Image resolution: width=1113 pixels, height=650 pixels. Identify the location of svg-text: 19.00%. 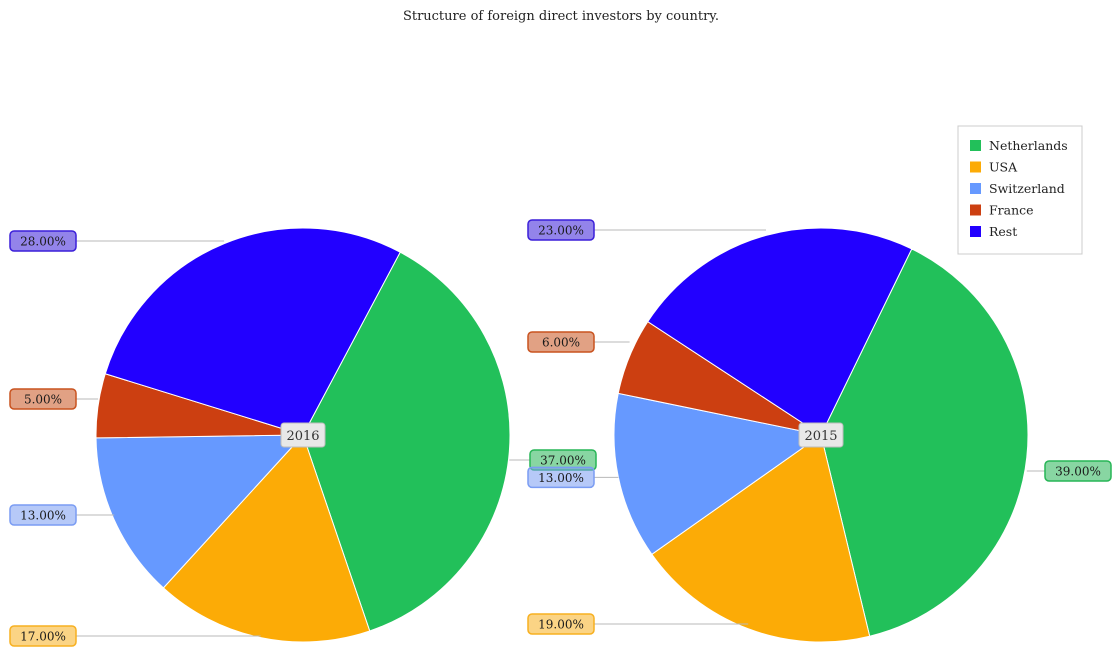
(561, 625).